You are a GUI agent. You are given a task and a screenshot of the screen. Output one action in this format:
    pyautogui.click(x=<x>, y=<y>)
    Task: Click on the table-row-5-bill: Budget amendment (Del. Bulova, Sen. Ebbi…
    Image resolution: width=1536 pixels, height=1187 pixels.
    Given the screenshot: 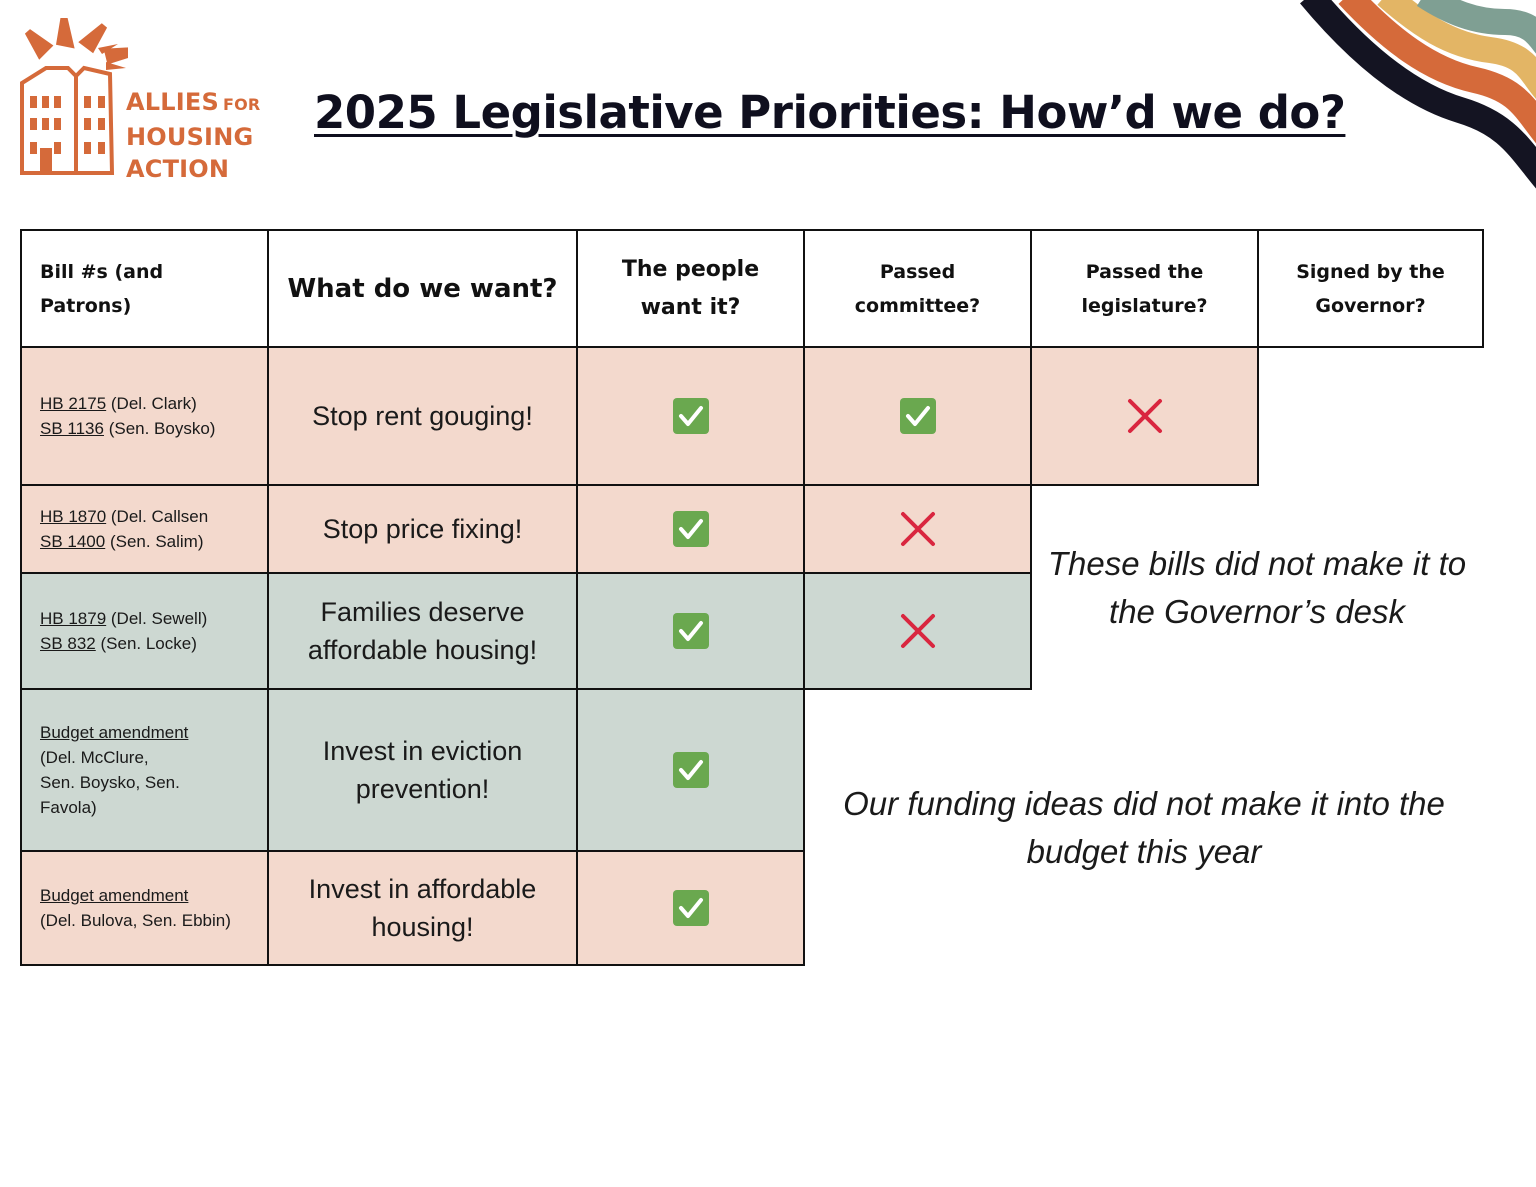 What is the action you would take?
    pyautogui.click(x=144, y=908)
    